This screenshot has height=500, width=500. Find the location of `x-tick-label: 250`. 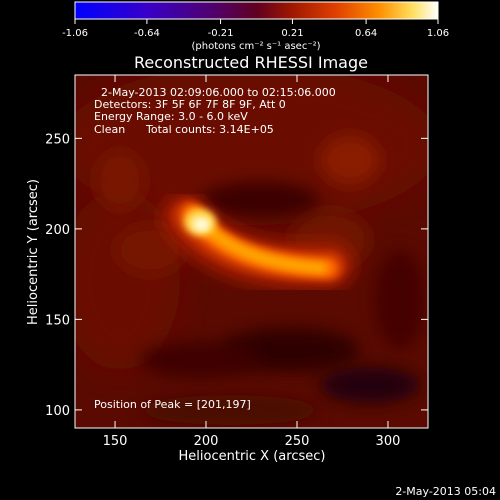

x-tick-label: 250 is located at coordinates (297, 441).